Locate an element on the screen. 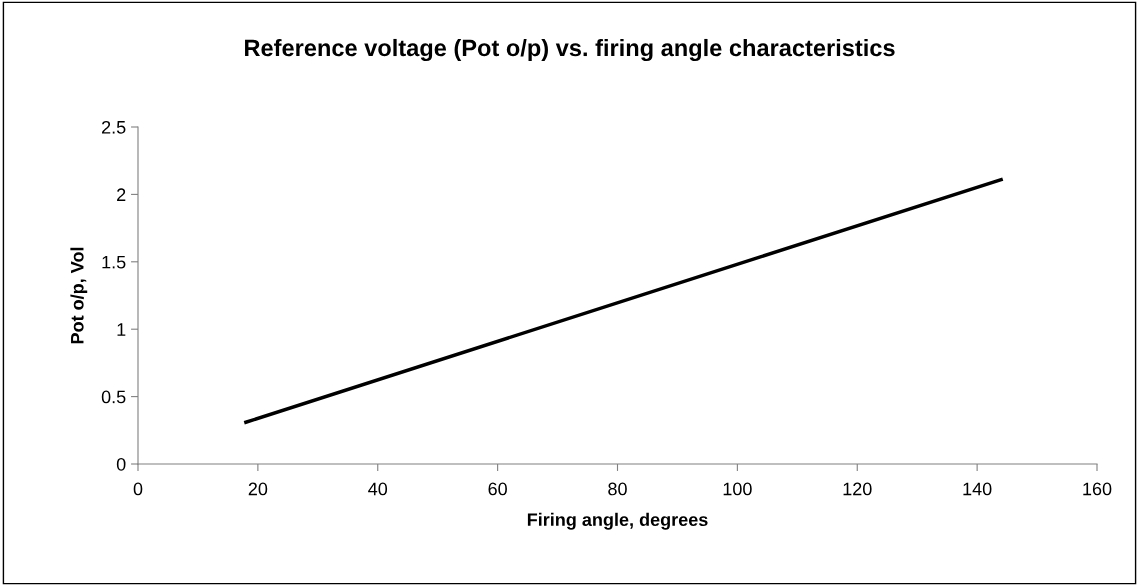 The width and height of the screenshot is (1139, 586). x-tick-label: 100 is located at coordinates (737, 489).